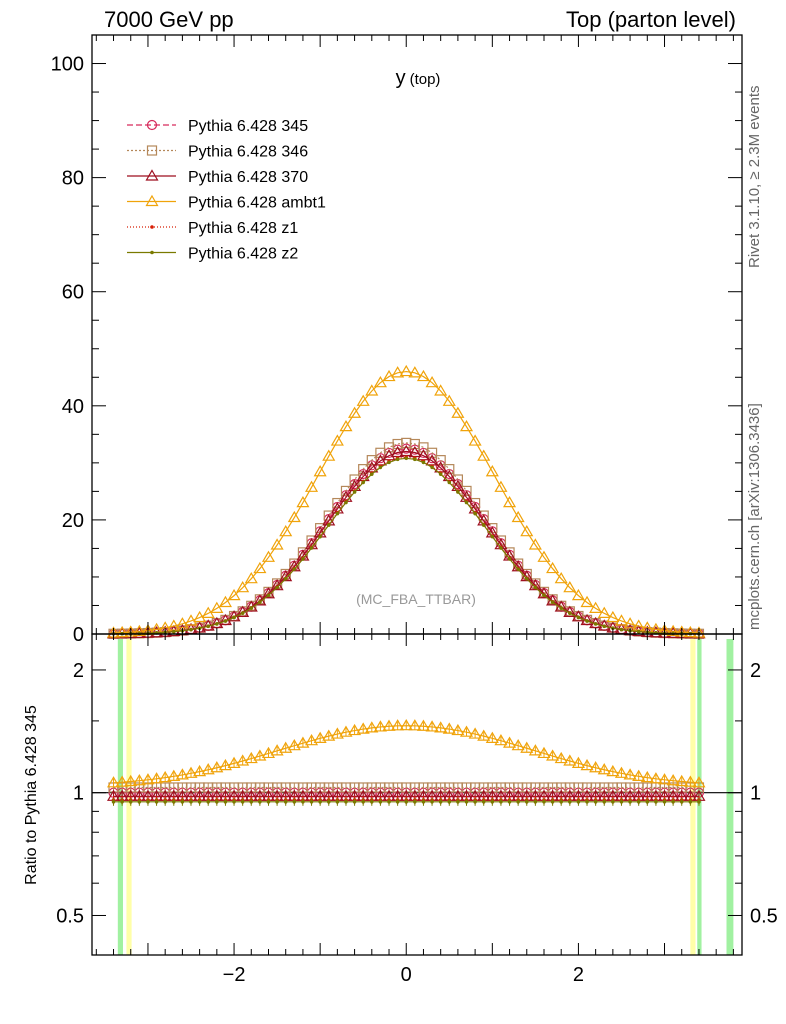 The height and width of the screenshot is (1024, 786). Describe the element at coordinates (418, 78) in the screenshot. I see `plot-title: y (top)` at that location.